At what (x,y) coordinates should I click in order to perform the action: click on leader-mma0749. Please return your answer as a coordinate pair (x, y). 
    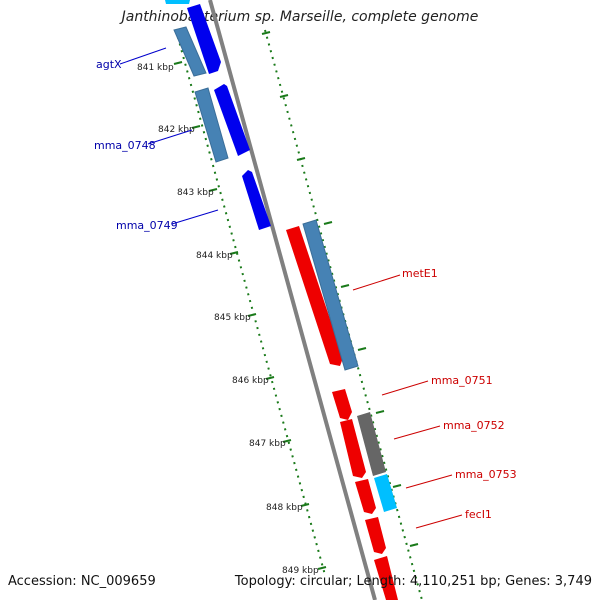
    Looking at the image, I should click on (195, 217).